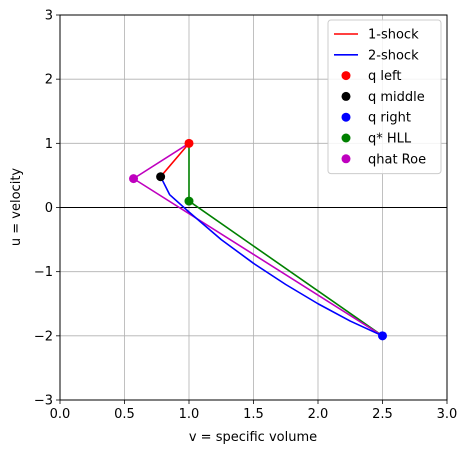 This screenshot has height=453, width=468. Describe the element at coordinates (318, 414) in the screenshot. I see `x-tick-label: 2.0` at that location.